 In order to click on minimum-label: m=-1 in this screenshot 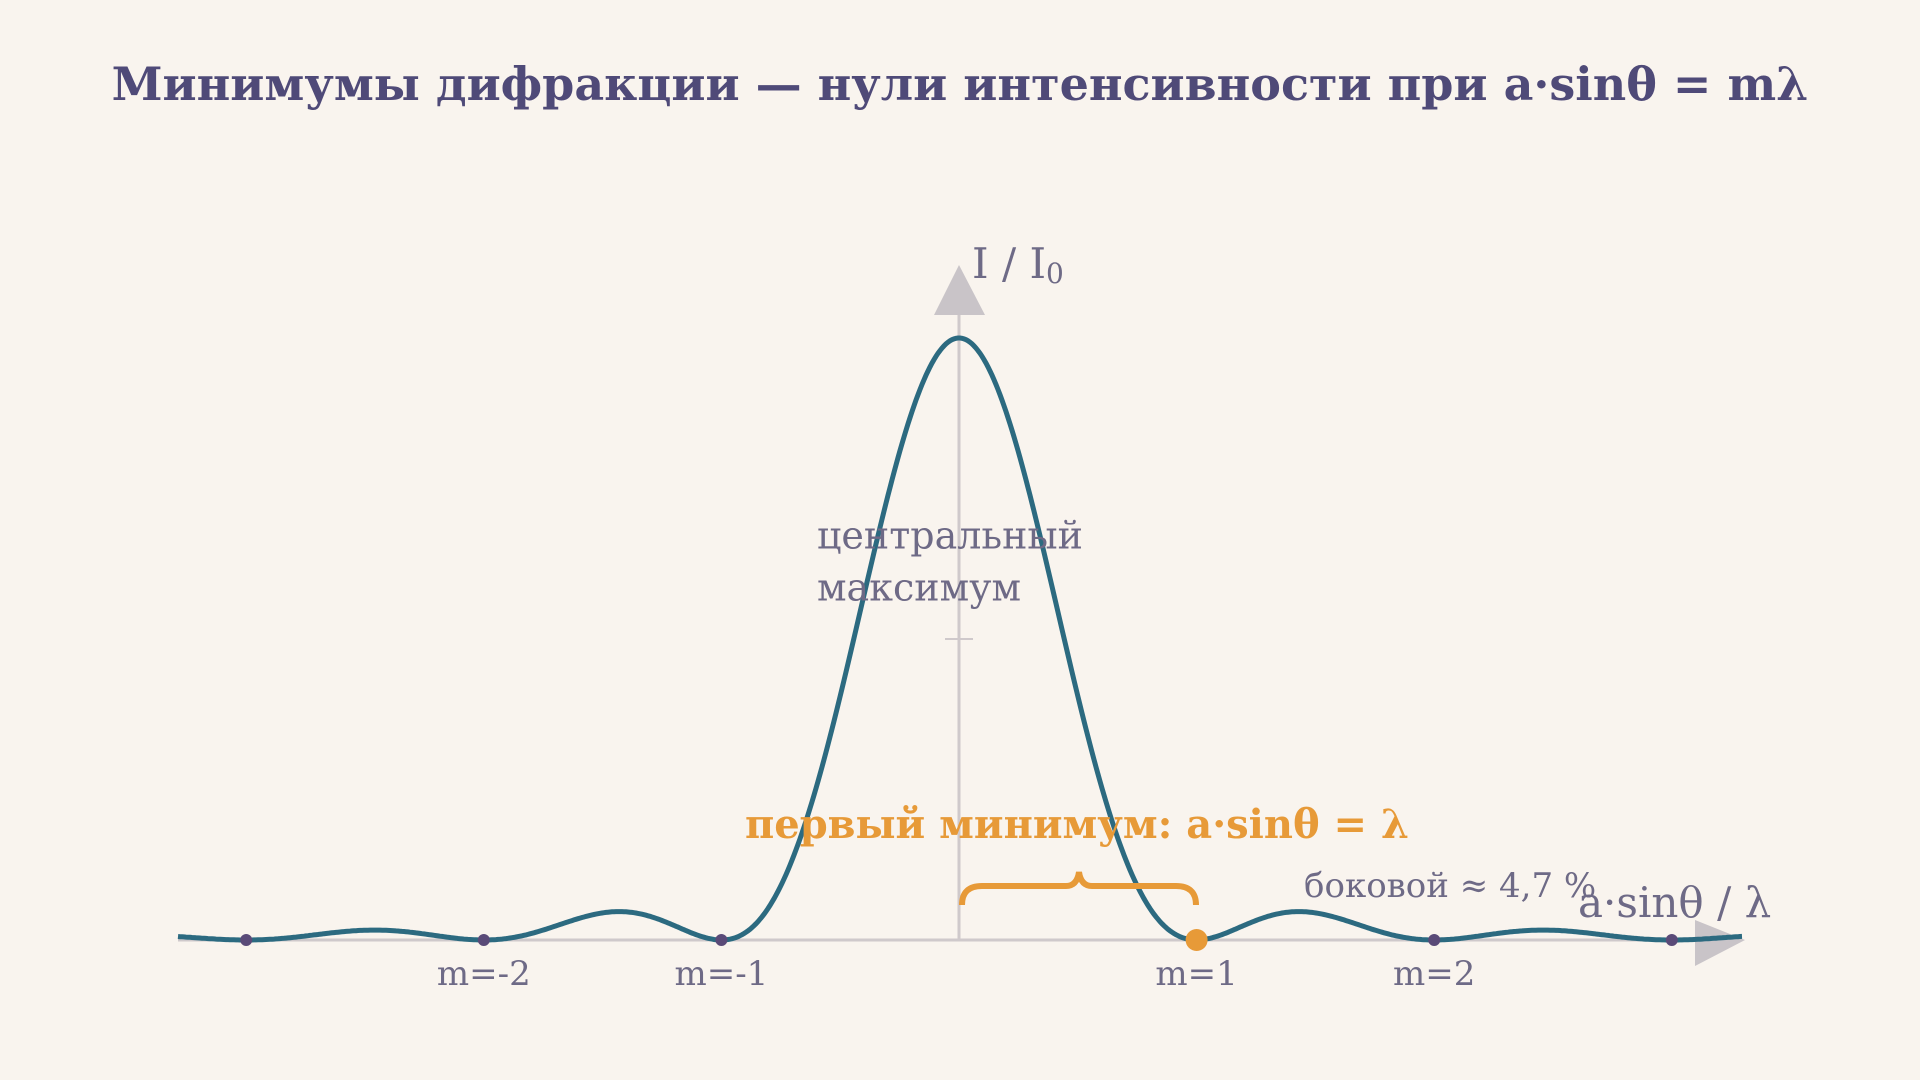, I will do `click(721, 974)`.